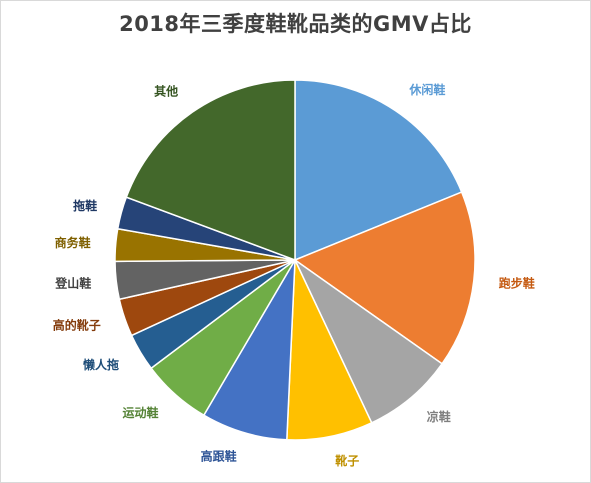  Describe the element at coordinates (101, 364) in the screenshot. I see `pie-label-6: 懒人拖` at that location.